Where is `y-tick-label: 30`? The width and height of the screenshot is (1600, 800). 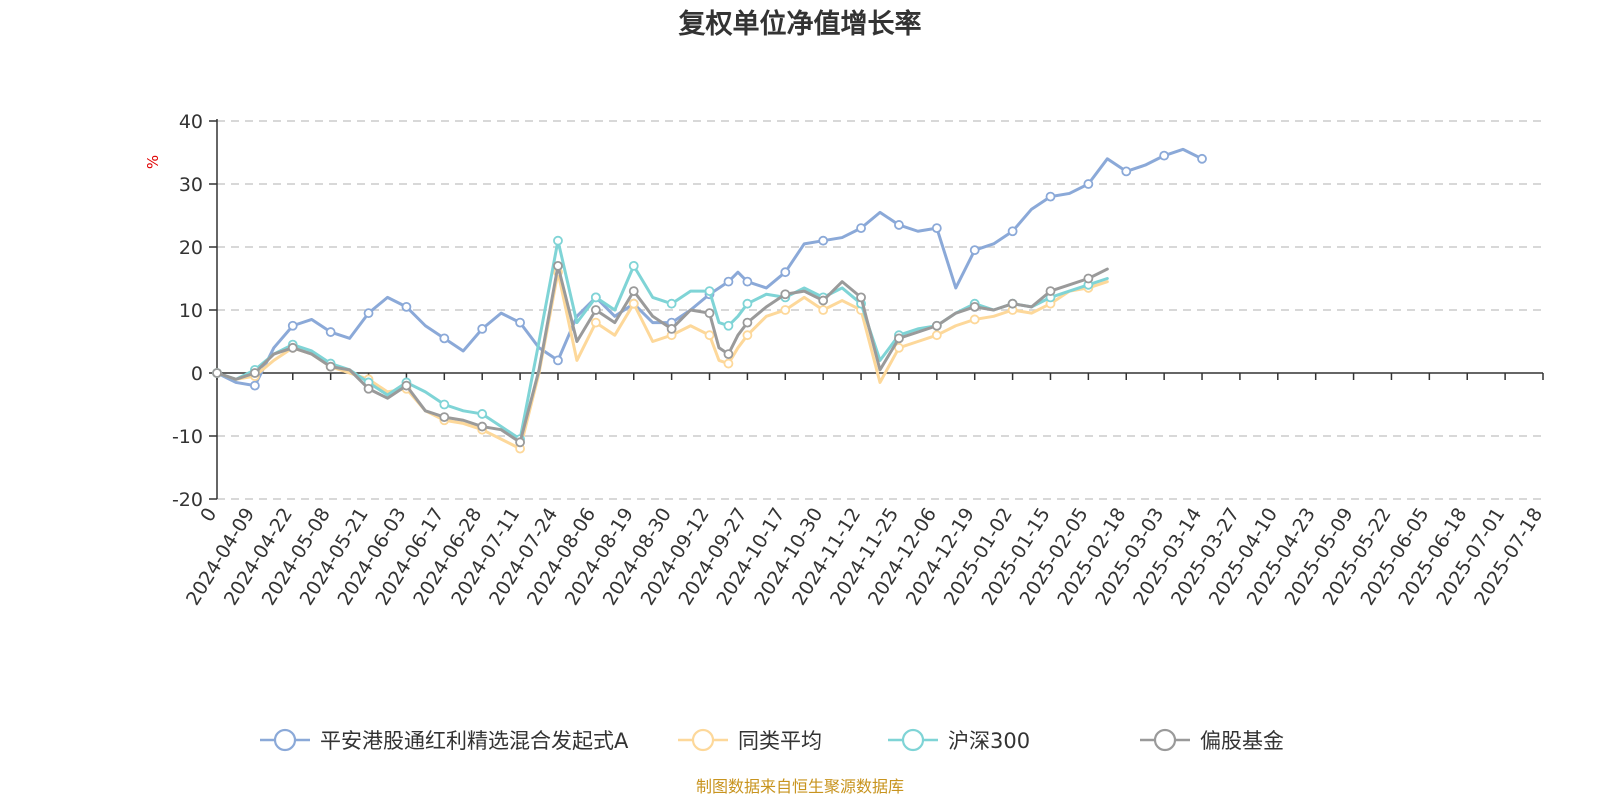
y-tick-label: 30 is located at coordinates (191, 185).